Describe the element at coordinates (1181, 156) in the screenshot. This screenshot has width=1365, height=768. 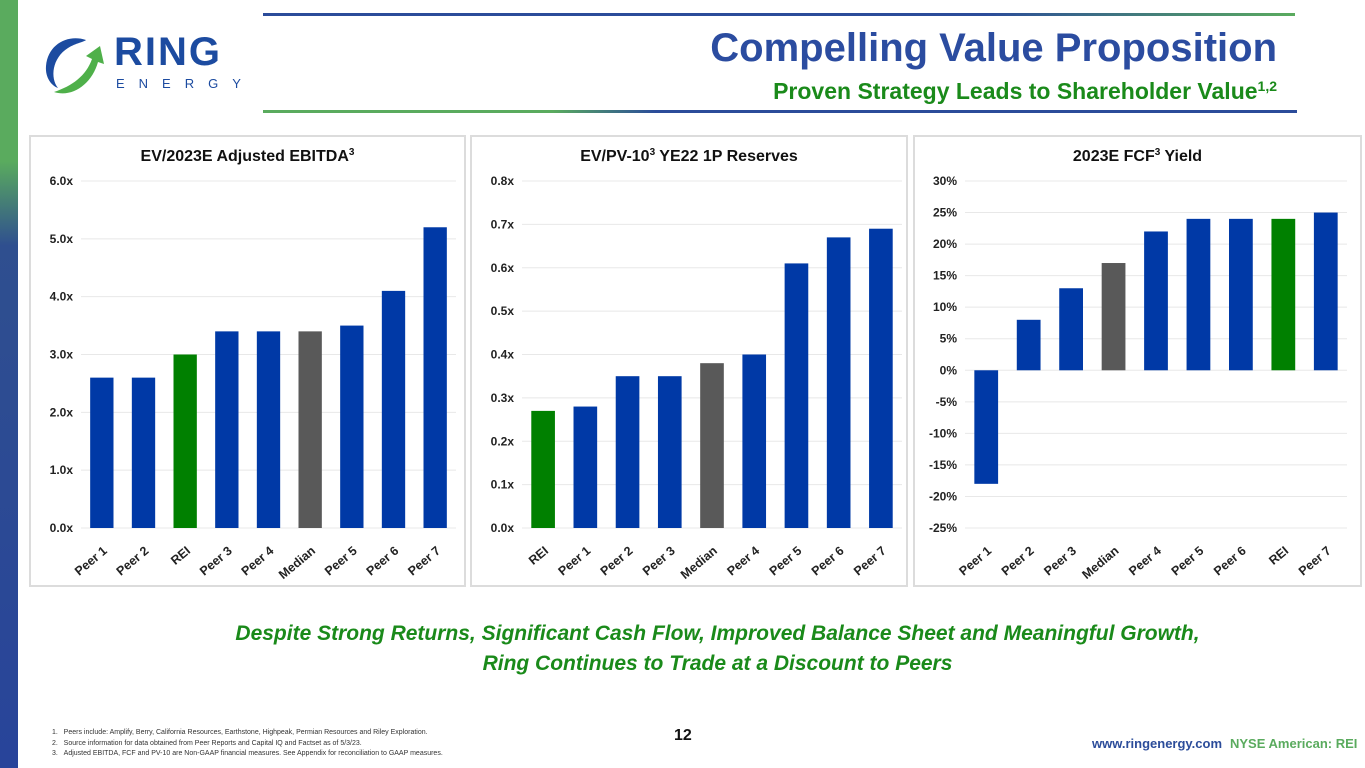
I see `chart-title-suffix: Yield` at that location.